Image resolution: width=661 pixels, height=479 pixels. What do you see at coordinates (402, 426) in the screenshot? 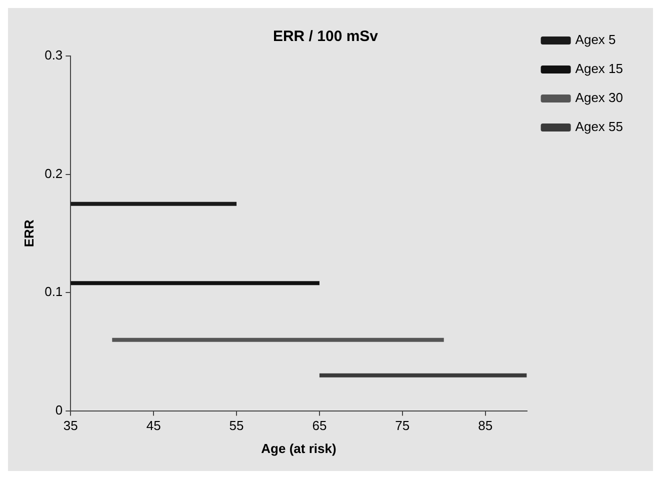
I see `x-tick-label: 75` at bounding box center [402, 426].